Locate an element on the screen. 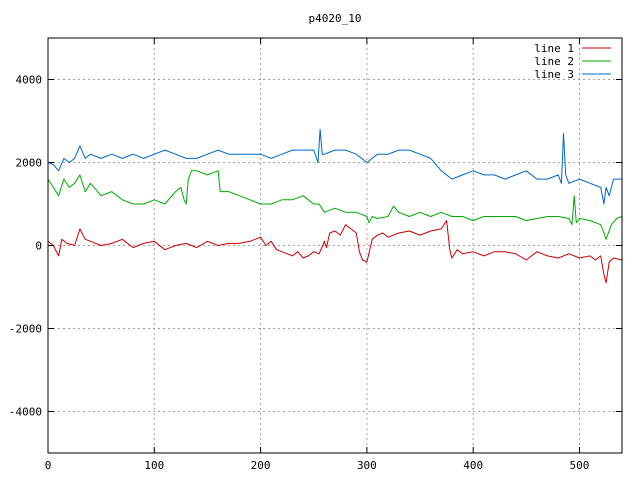 The width and height of the screenshot is (640, 480). x-tick-label: 500 is located at coordinates (580, 465).